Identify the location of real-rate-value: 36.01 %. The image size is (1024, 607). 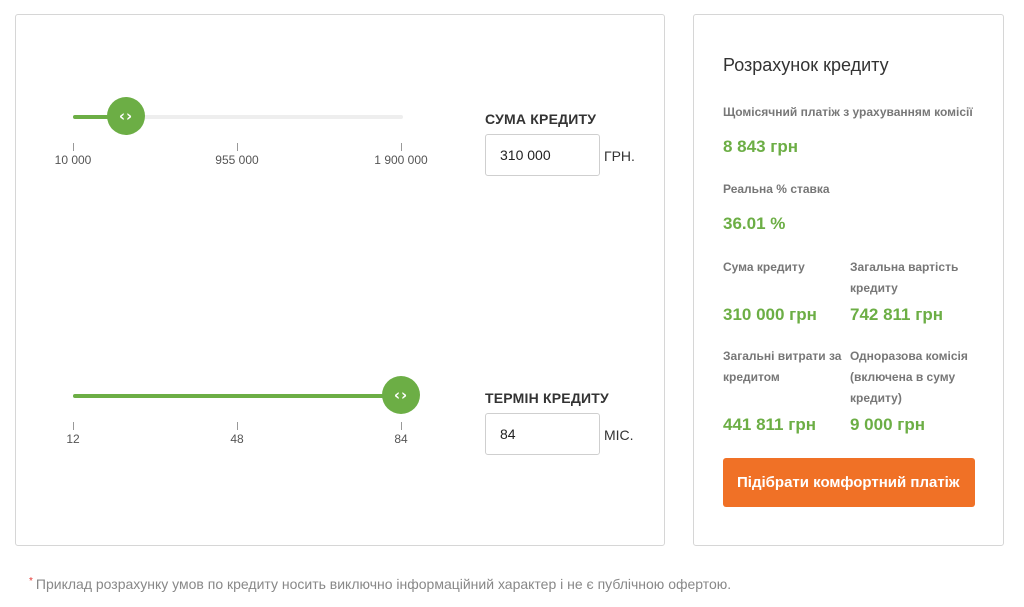
(754, 223).